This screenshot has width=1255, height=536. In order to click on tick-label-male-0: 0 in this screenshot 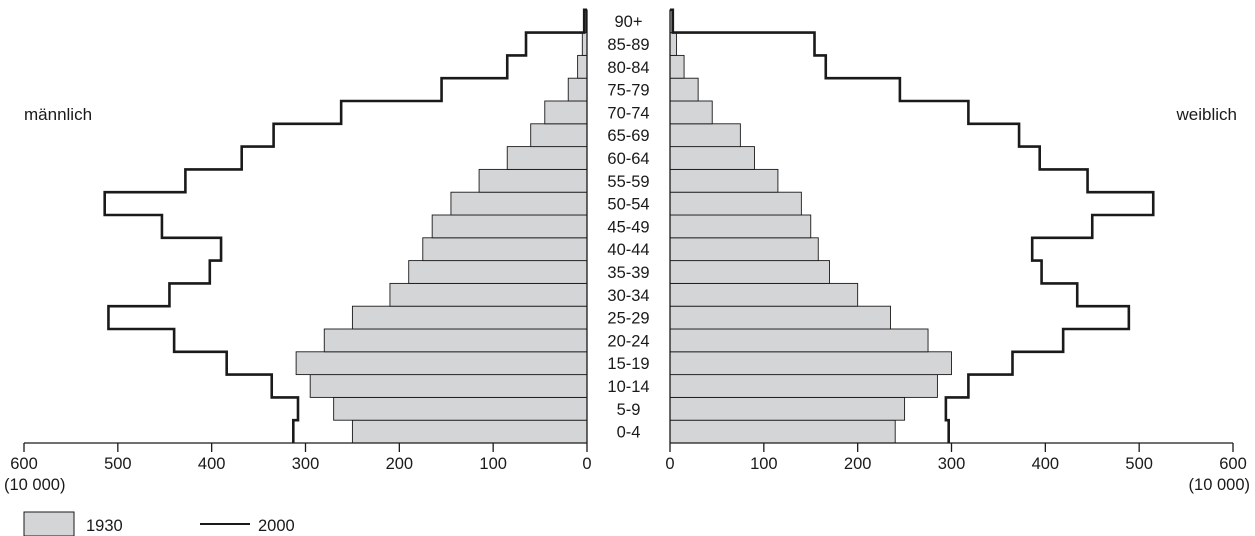, I will do `click(586, 464)`.